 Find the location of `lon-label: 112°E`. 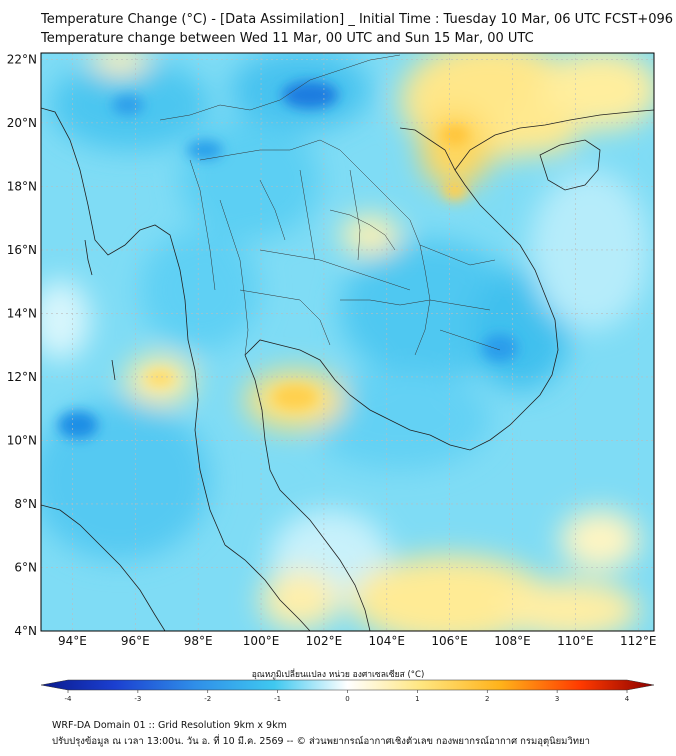

lon-label: 112°E is located at coordinates (638, 641).